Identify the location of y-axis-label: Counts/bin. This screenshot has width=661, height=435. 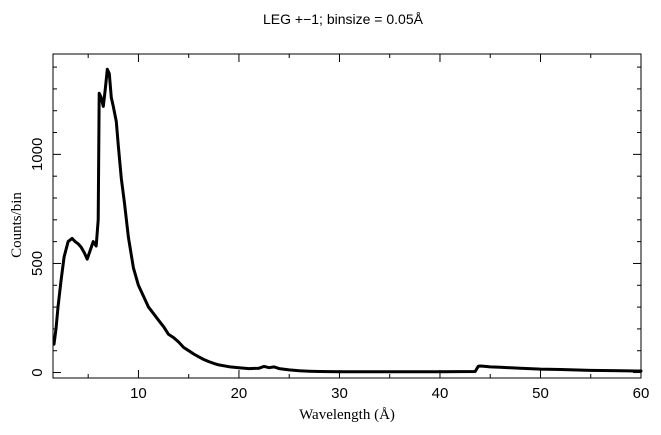
(17, 225).